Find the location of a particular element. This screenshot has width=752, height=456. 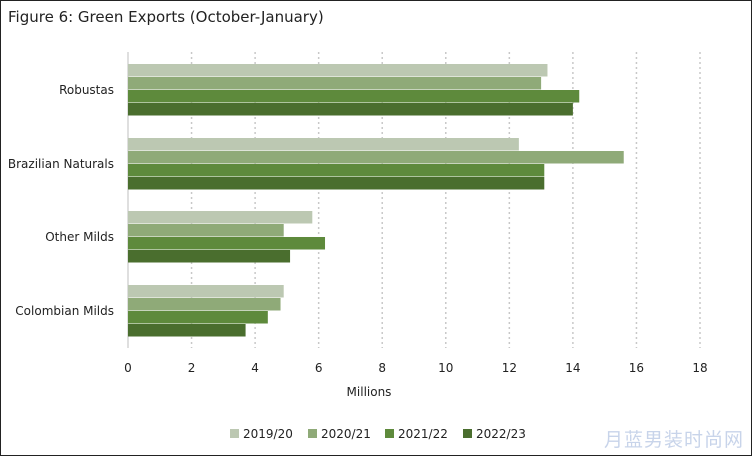

x-tick-label: 8 is located at coordinates (382, 368).